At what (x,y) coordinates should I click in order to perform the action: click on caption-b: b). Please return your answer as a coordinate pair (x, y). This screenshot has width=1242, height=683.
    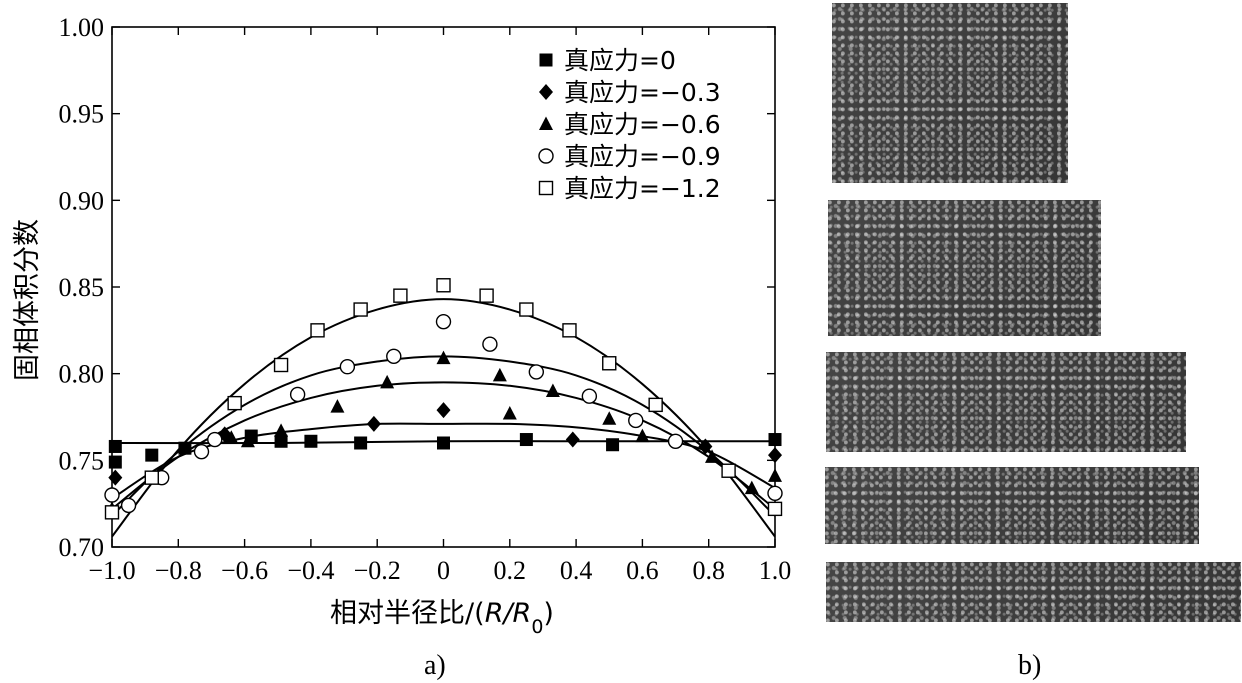
    Looking at the image, I should click on (1030, 665).